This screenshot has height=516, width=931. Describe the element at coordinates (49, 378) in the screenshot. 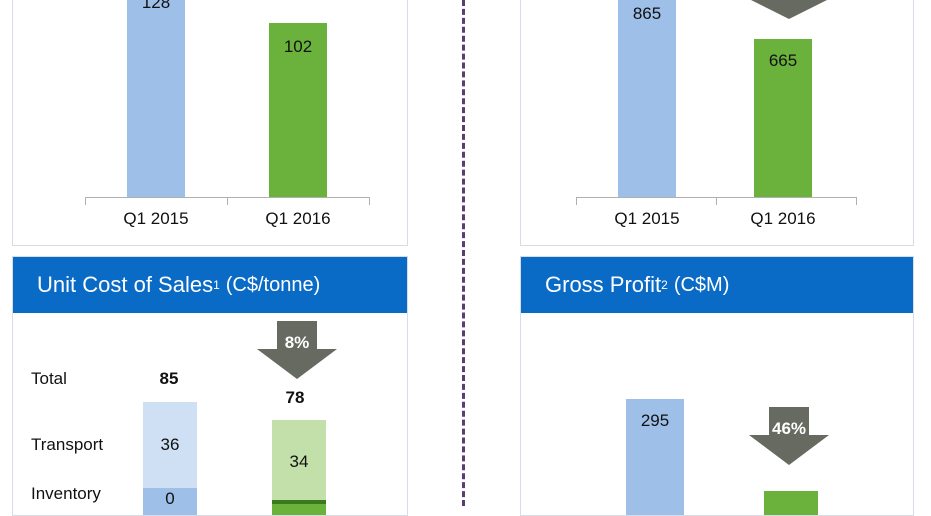

I see `row-label-total: Total` at that location.